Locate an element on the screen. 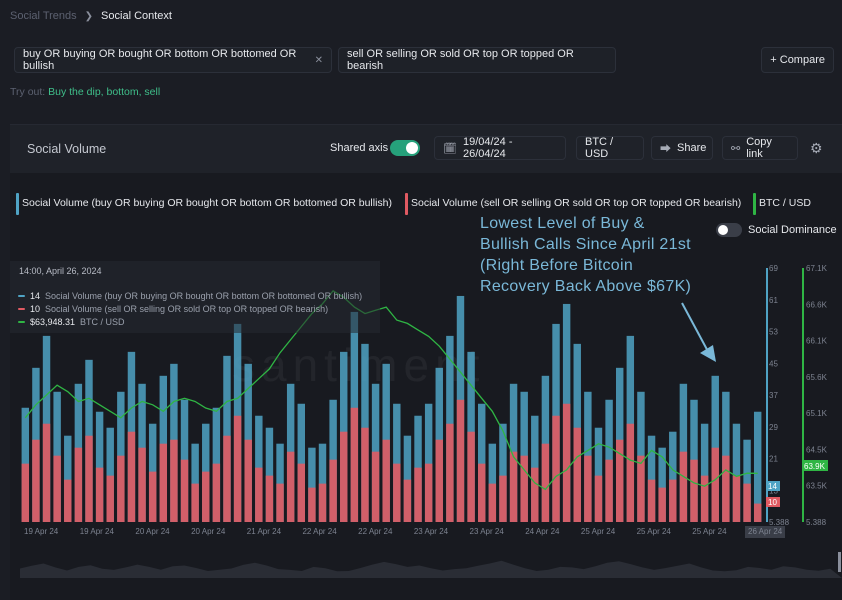 The height and width of the screenshot is (600, 842). share-button: ⮕ Share is located at coordinates (682, 148).